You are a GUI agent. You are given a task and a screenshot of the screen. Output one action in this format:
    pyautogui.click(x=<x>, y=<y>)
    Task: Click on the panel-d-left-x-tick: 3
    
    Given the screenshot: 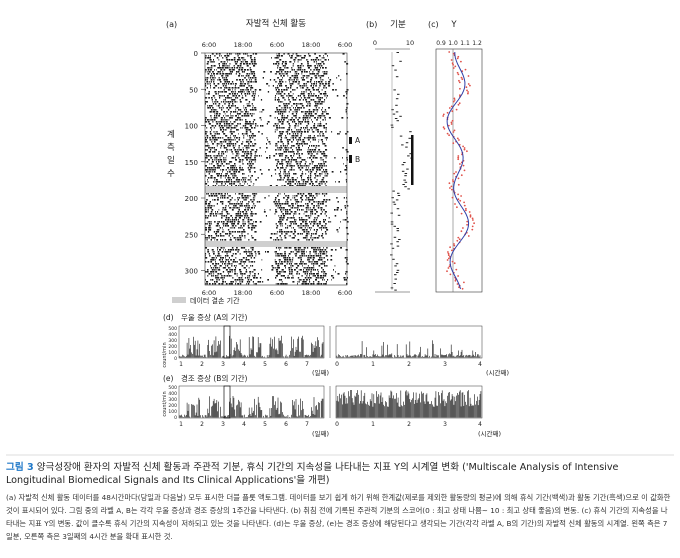 What is the action you would take?
    pyautogui.click(x=223, y=364)
    